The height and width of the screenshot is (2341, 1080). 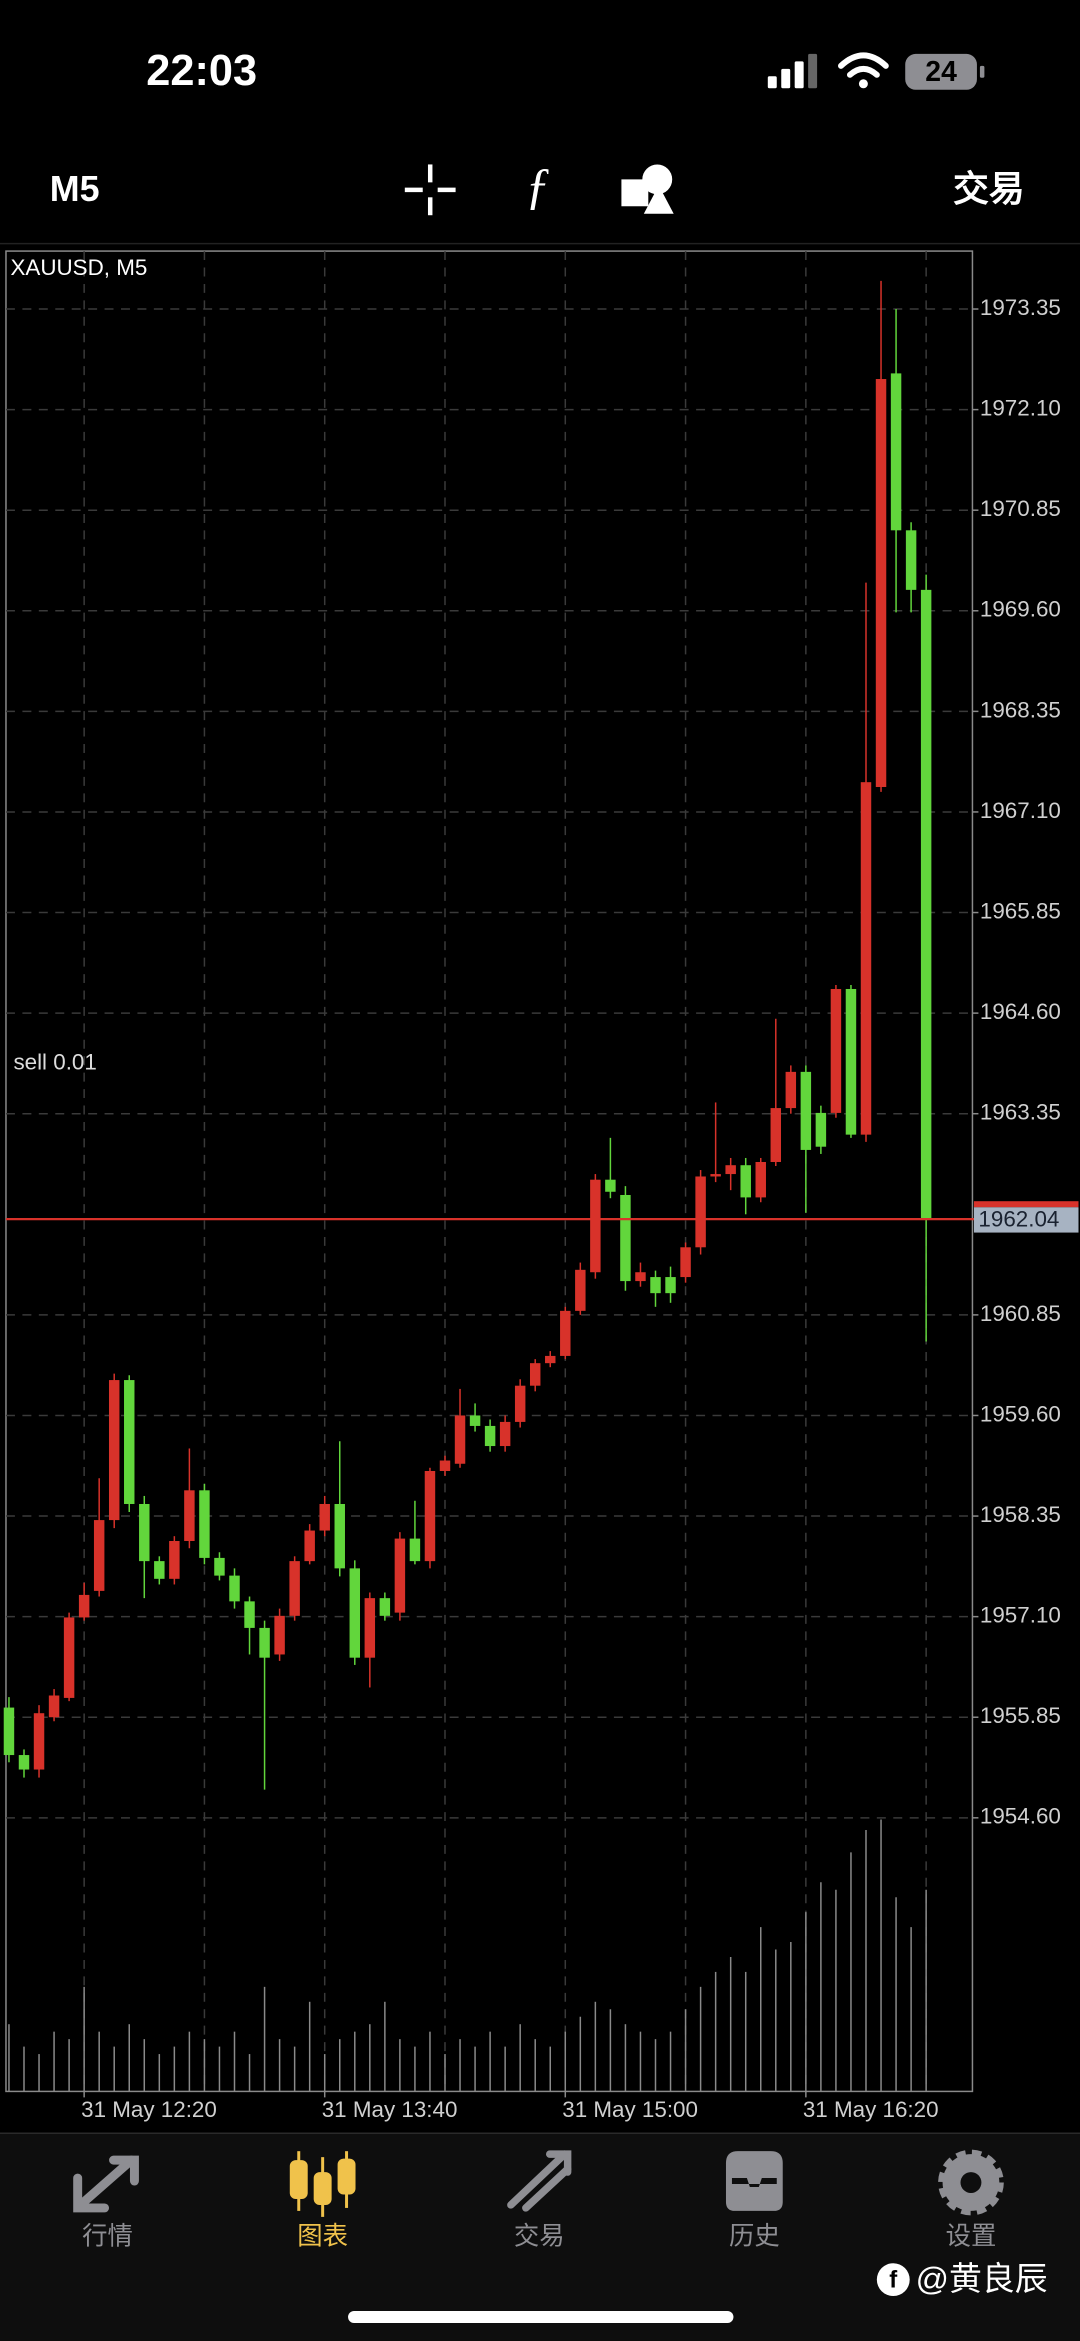 I want to click on watermark: @黄良辰, so click(x=982, y=2278).